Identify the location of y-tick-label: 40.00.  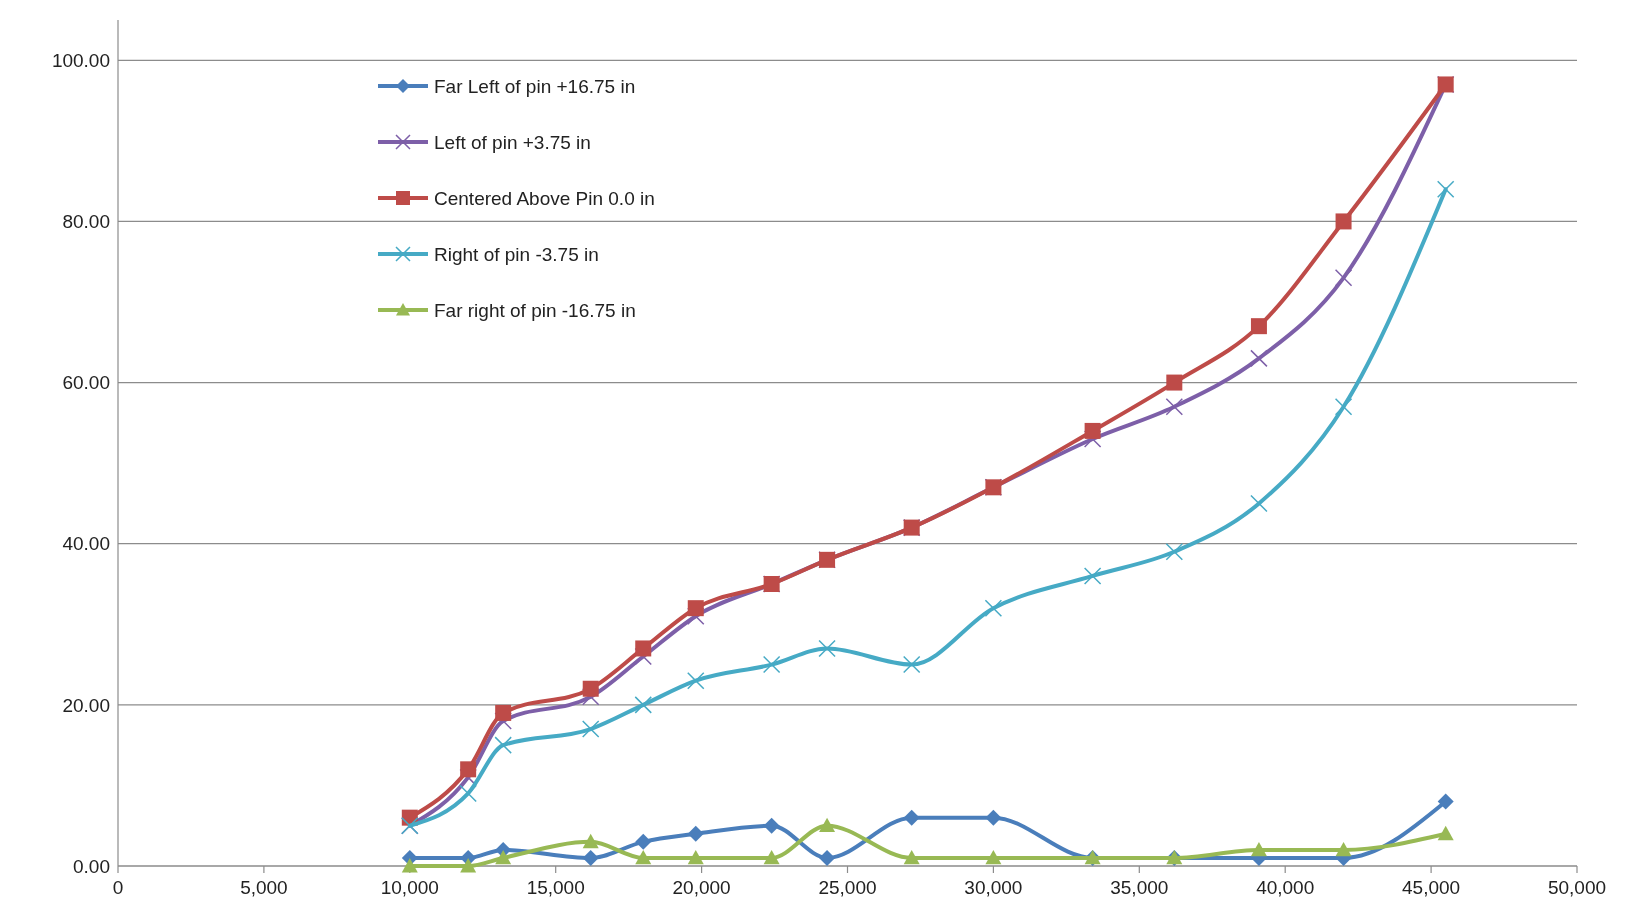
(86, 544).